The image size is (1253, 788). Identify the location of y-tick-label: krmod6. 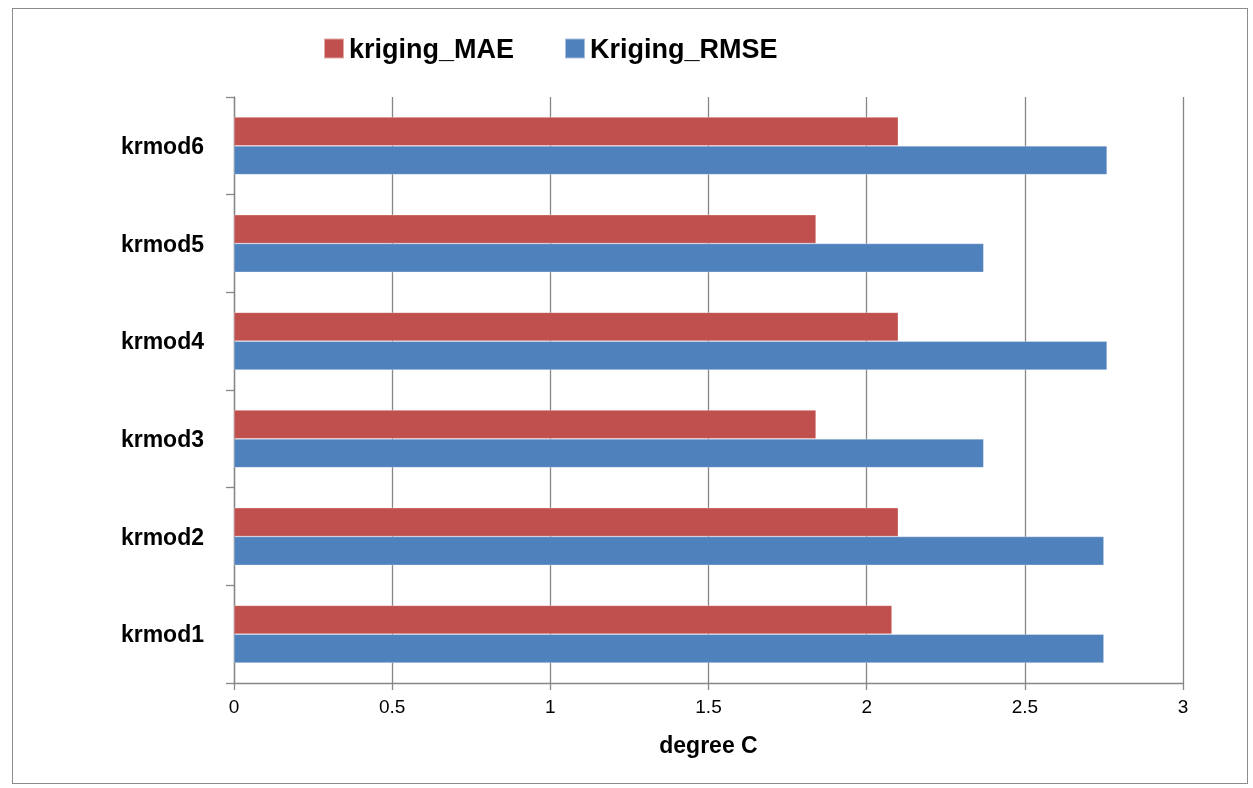
(162, 145).